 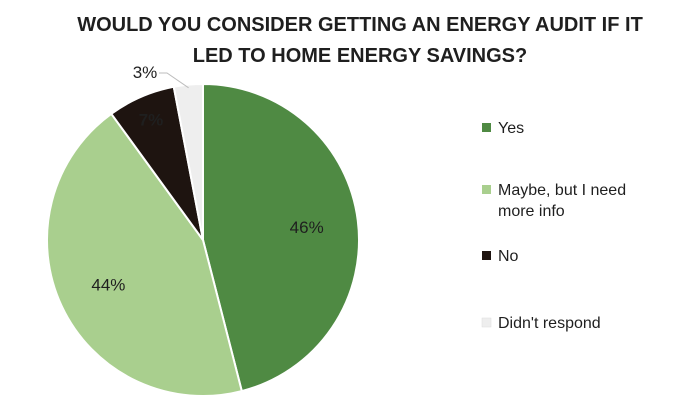 I want to click on data-label-1: 44%, so click(x=108, y=285).